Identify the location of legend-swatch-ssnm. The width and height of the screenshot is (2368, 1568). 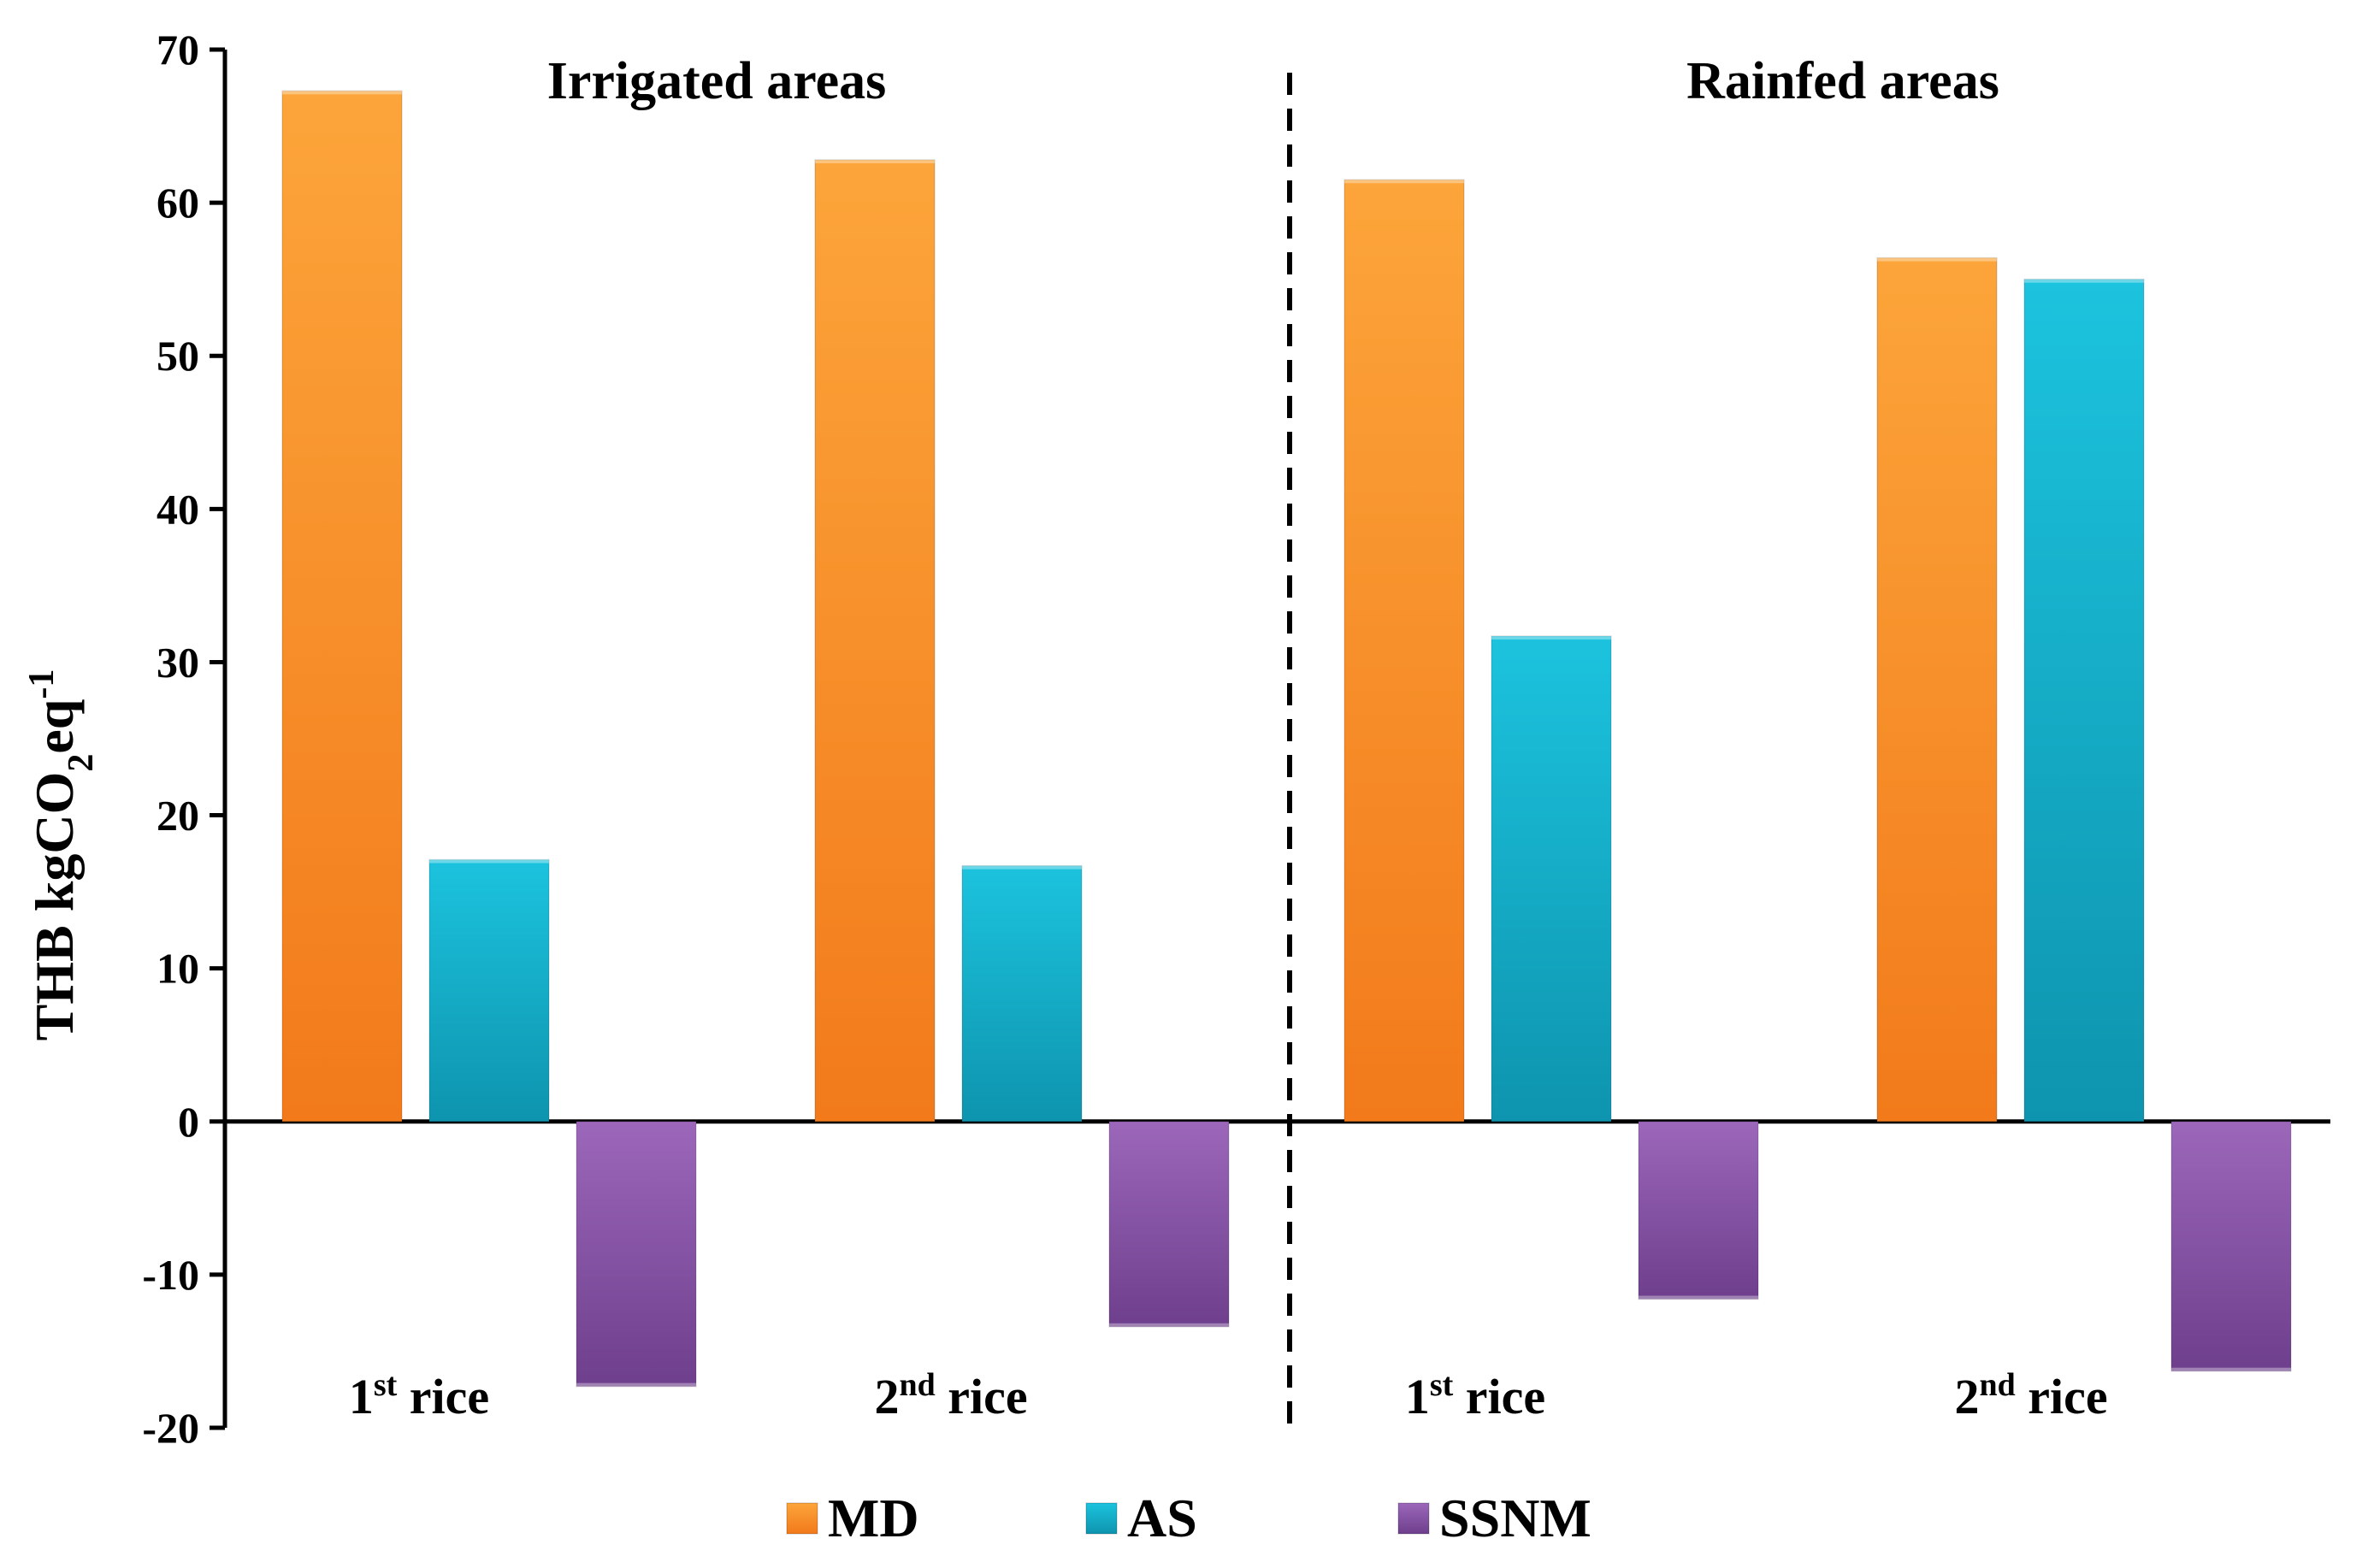
(1413, 1518).